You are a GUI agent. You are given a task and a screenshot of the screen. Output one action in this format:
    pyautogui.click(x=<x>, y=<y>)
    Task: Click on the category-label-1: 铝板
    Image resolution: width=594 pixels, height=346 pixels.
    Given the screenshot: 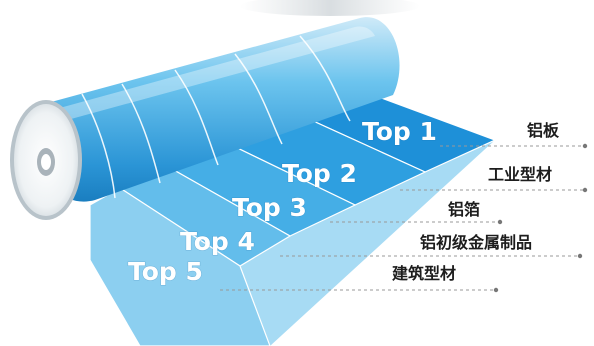 What is the action you would take?
    pyautogui.click(x=543, y=130)
    